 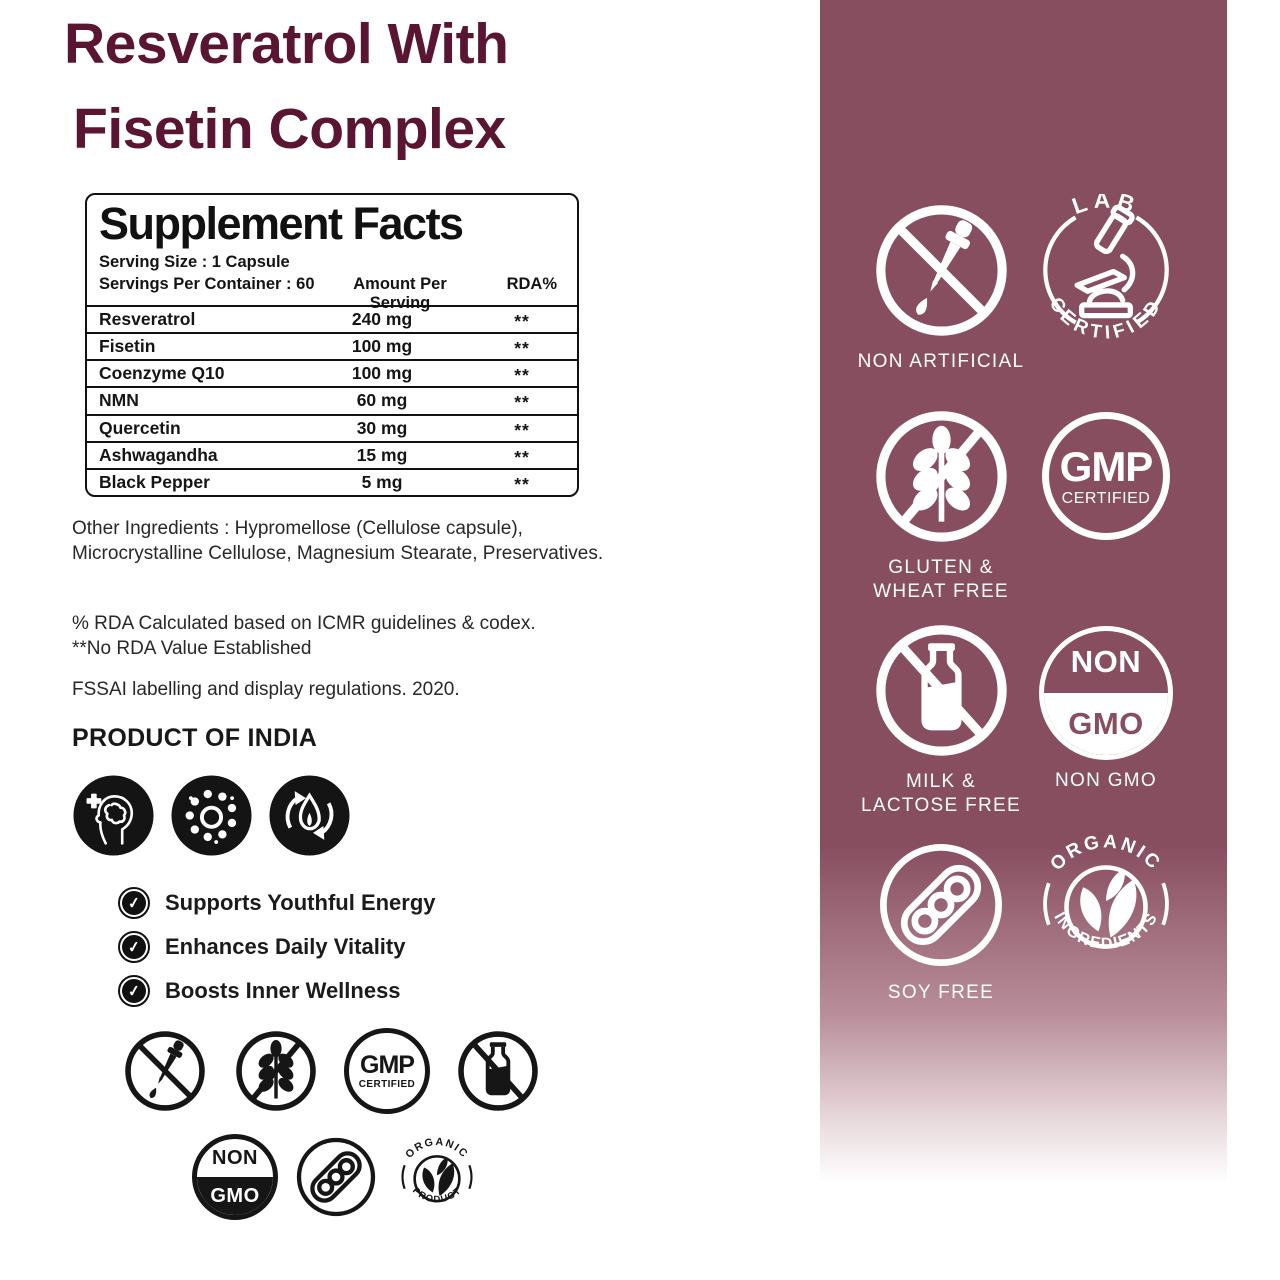 What do you see at coordinates (1106, 206) in the screenshot?
I see `svg-text: LAB` at bounding box center [1106, 206].